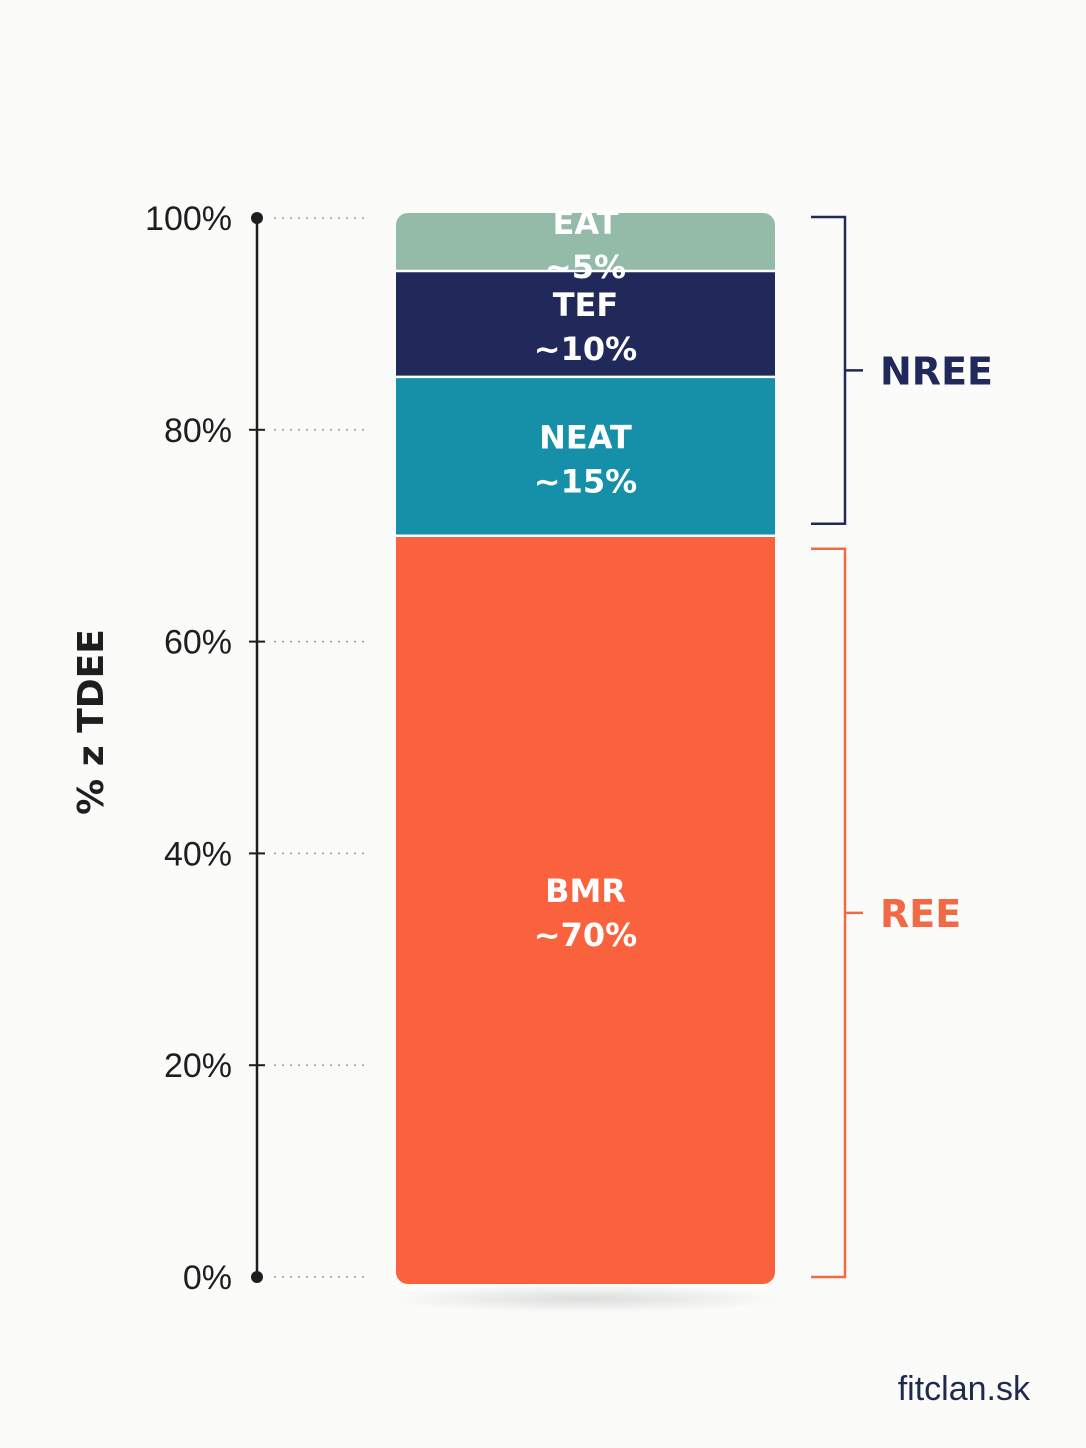  What do you see at coordinates (585, 437) in the screenshot?
I see `segment-neat-name: NEAT` at bounding box center [585, 437].